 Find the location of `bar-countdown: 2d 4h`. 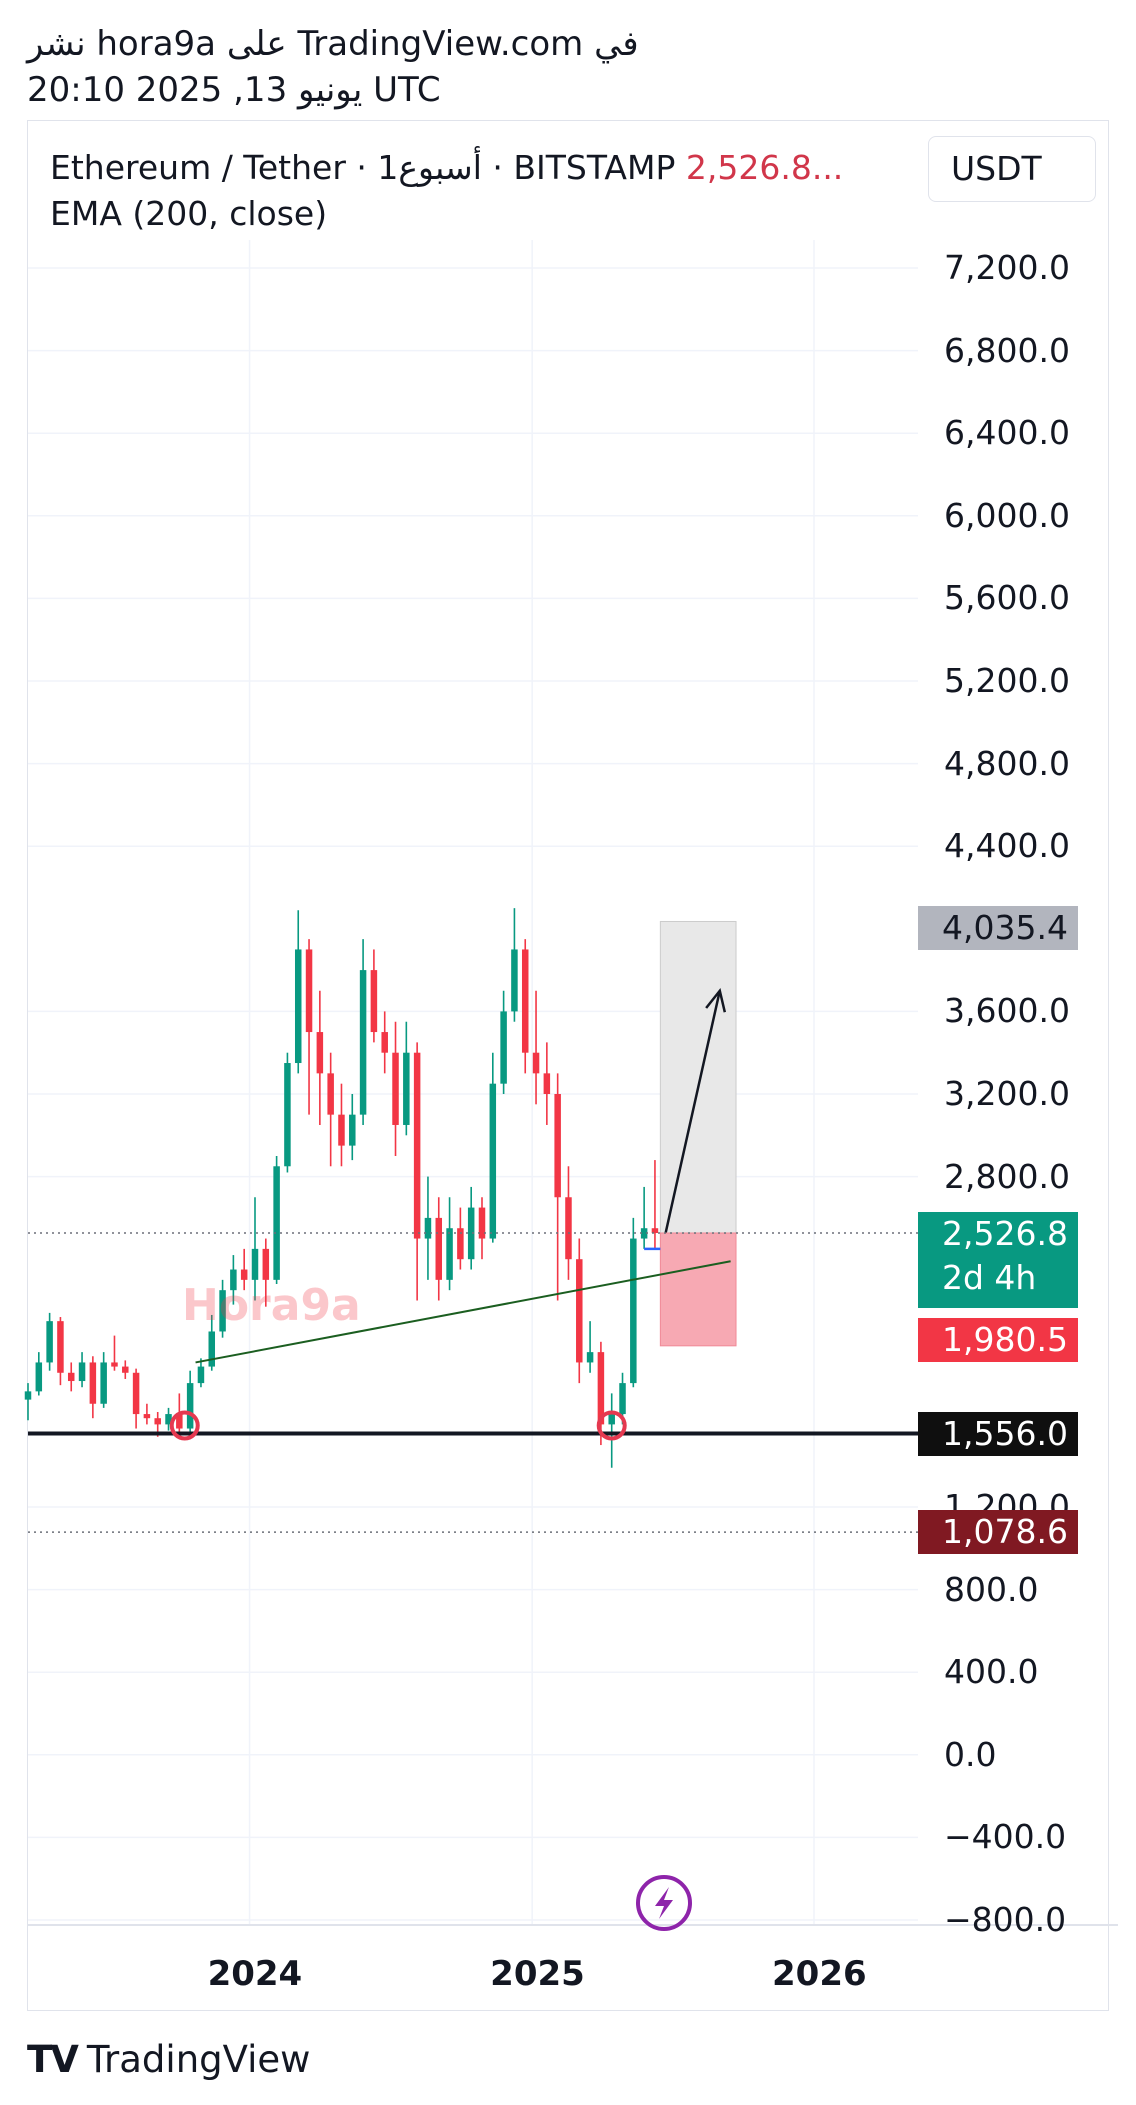

bar-countdown: 2d 4h is located at coordinates (989, 1277).